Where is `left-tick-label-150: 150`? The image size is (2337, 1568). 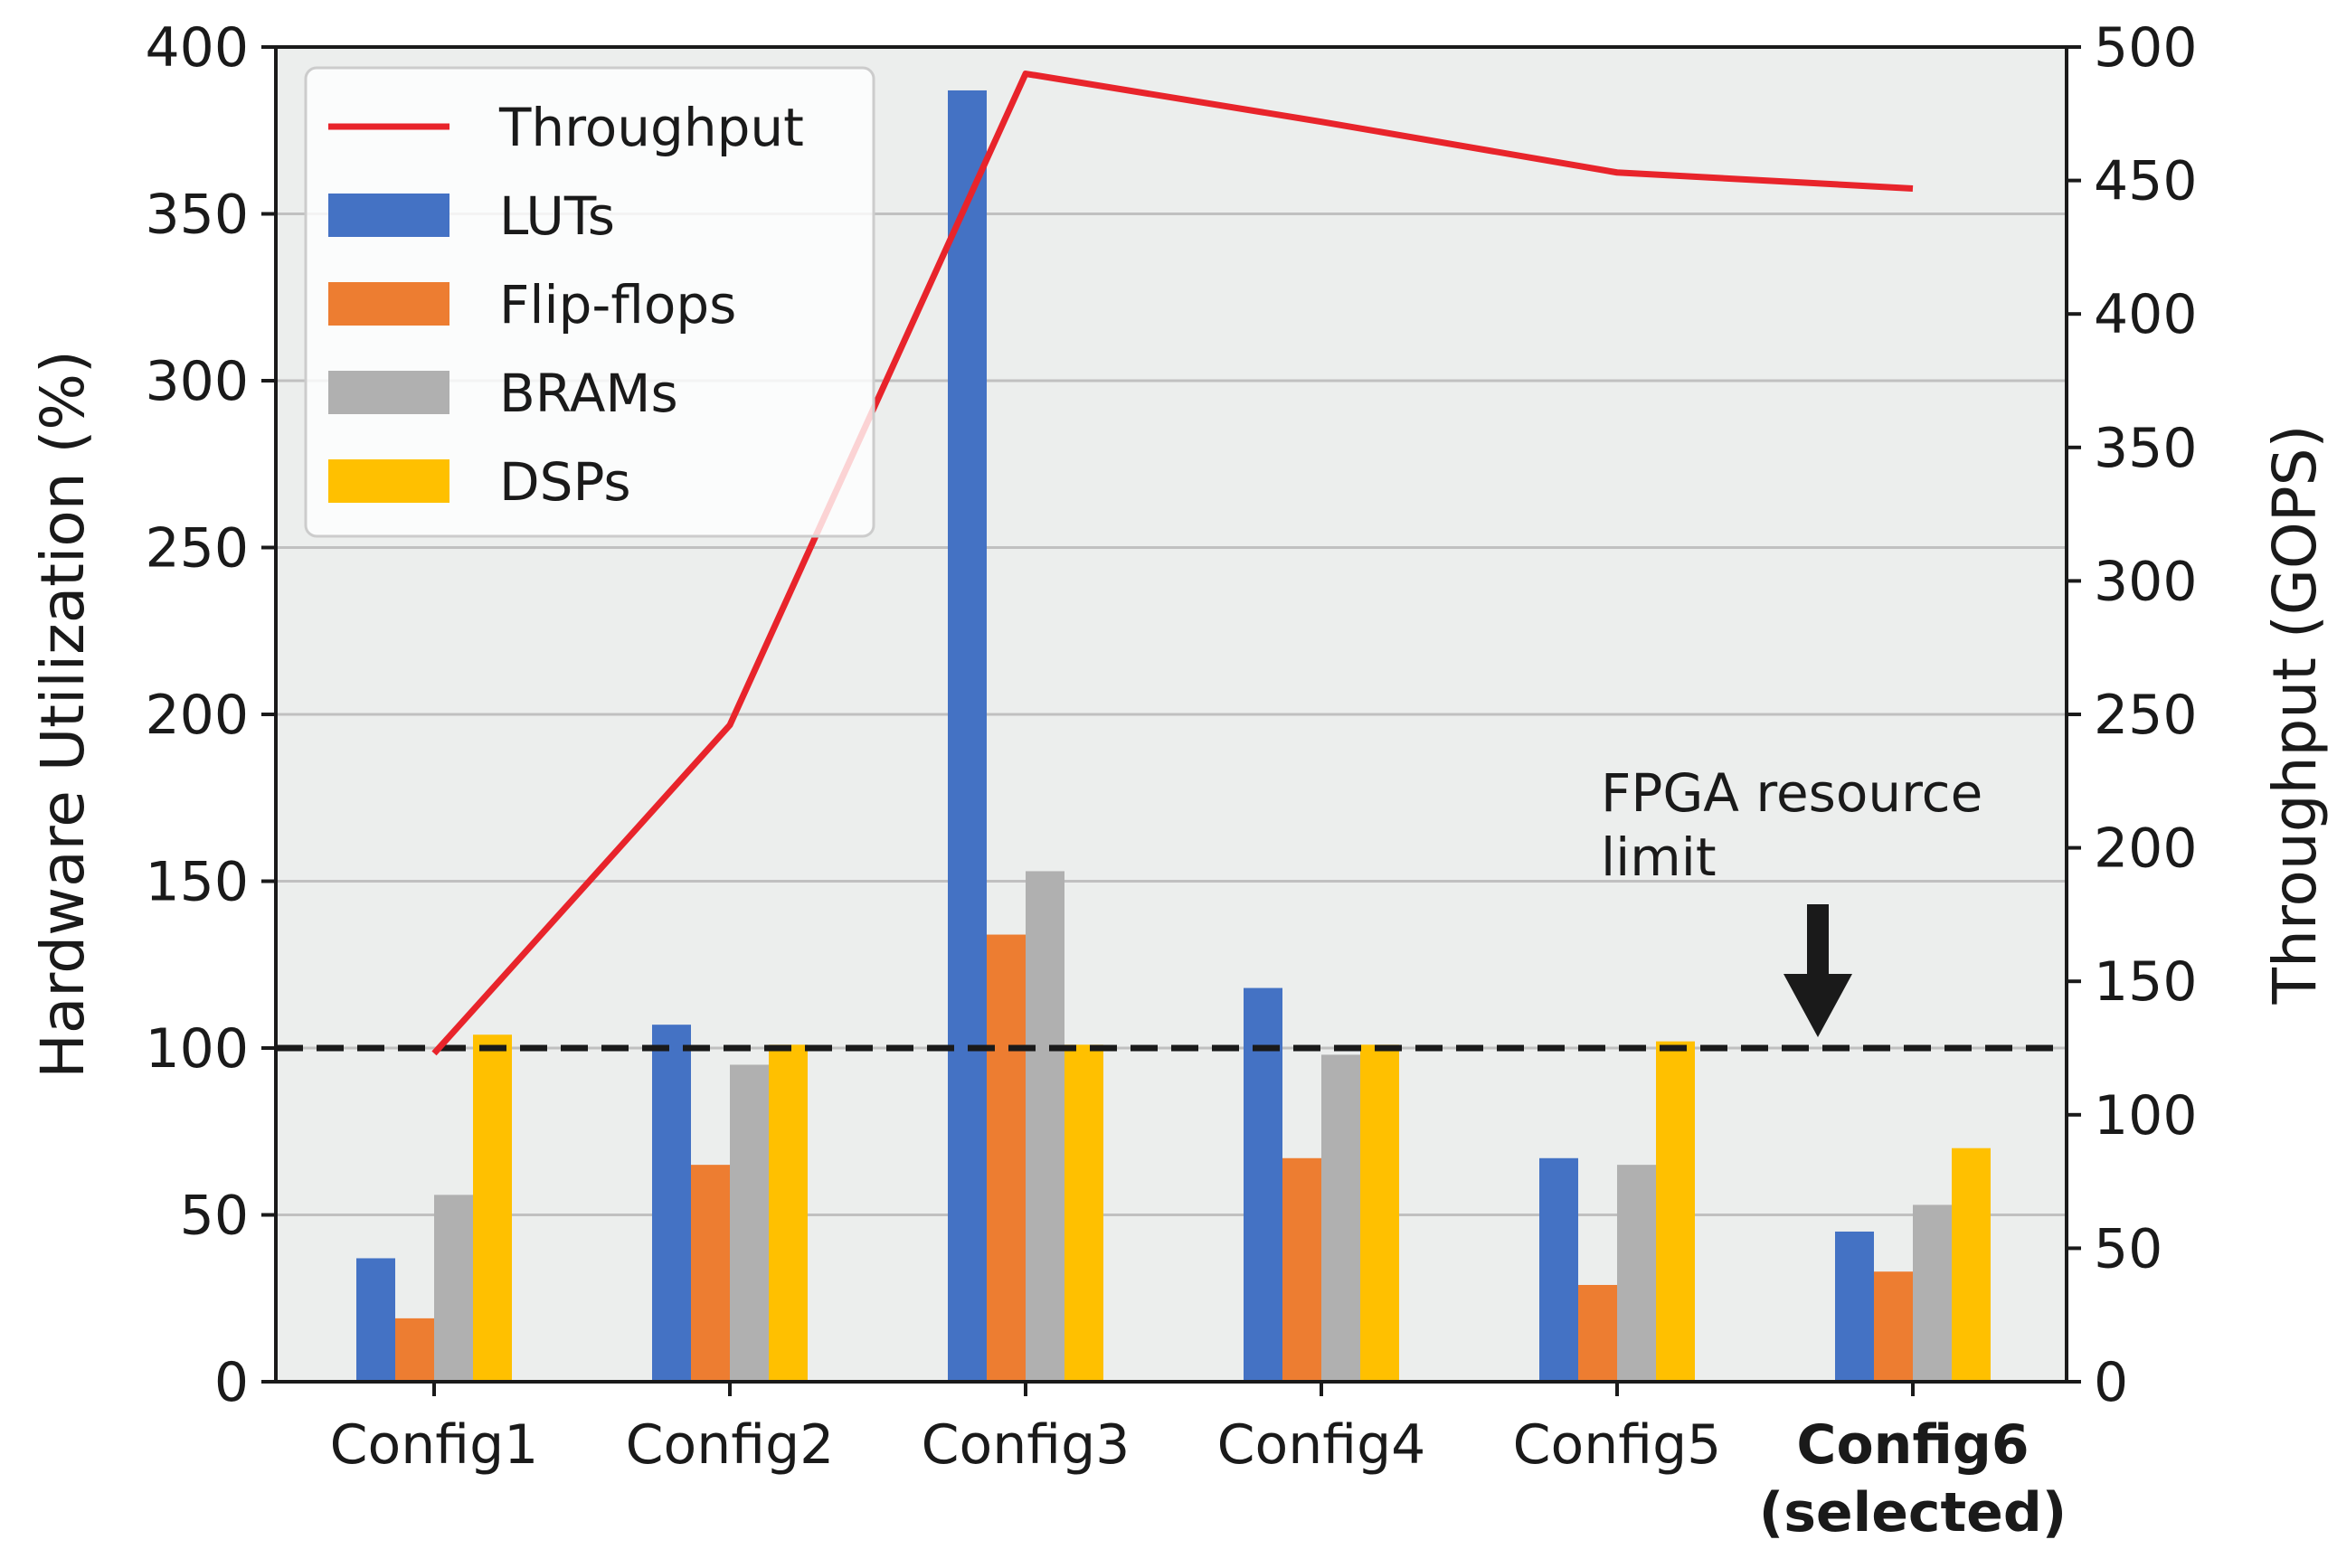 left-tick-label-150: 150 is located at coordinates (197, 882).